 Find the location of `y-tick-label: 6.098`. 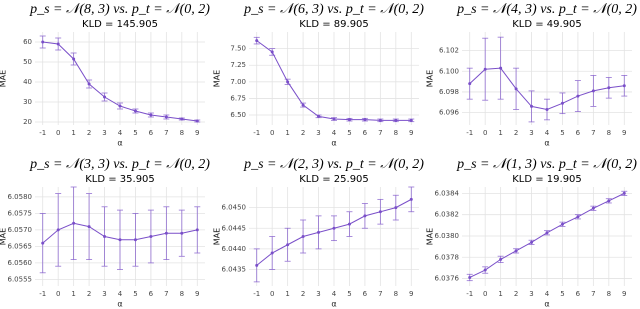

y-tick-label: 6.098 is located at coordinates (449, 92).